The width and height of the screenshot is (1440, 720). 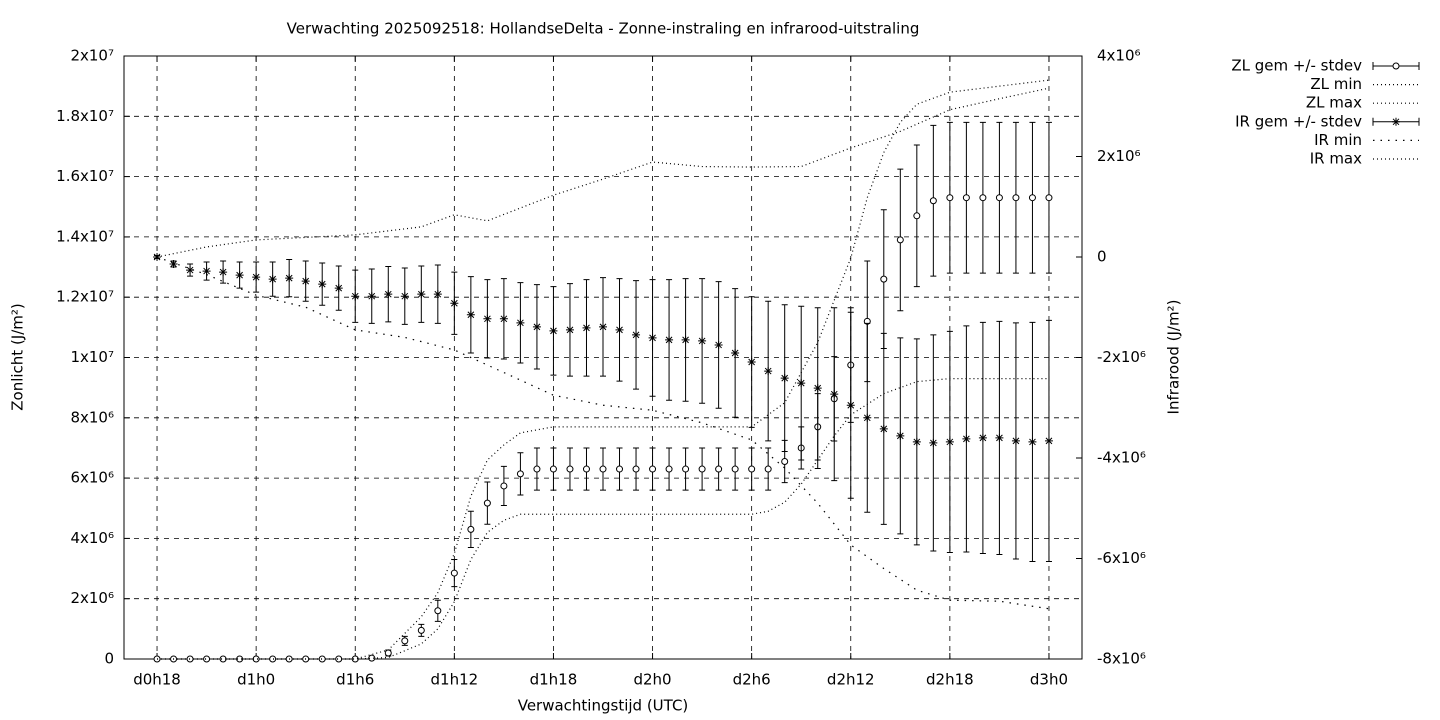 I want to click on y2-tick-label: -6x10⁶, so click(x=1121, y=558).